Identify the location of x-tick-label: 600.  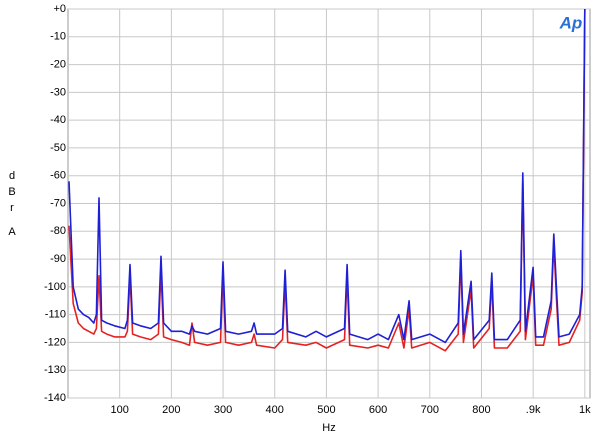
(378, 410).